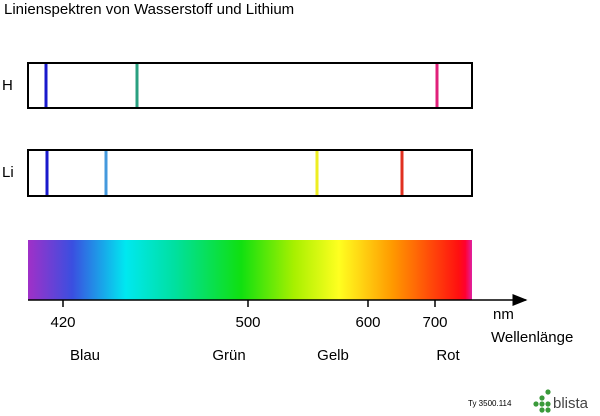  What do you see at coordinates (367, 322) in the screenshot?
I see `tick-label: 600` at bounding box center [367, 322].